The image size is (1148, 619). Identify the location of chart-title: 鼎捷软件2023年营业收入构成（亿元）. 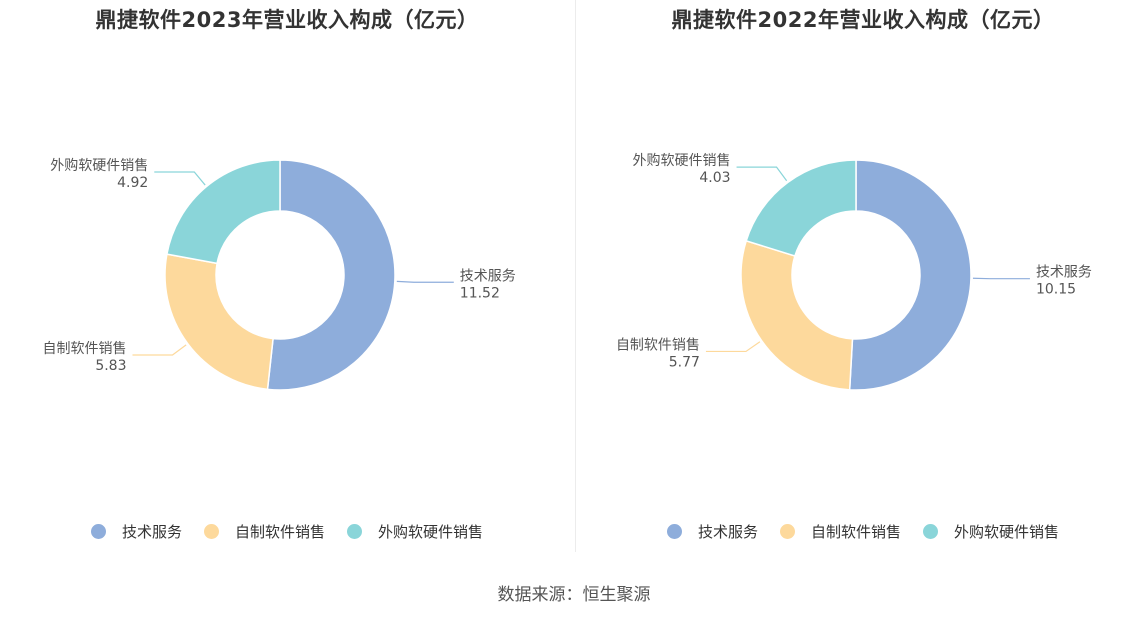
(287, 20).